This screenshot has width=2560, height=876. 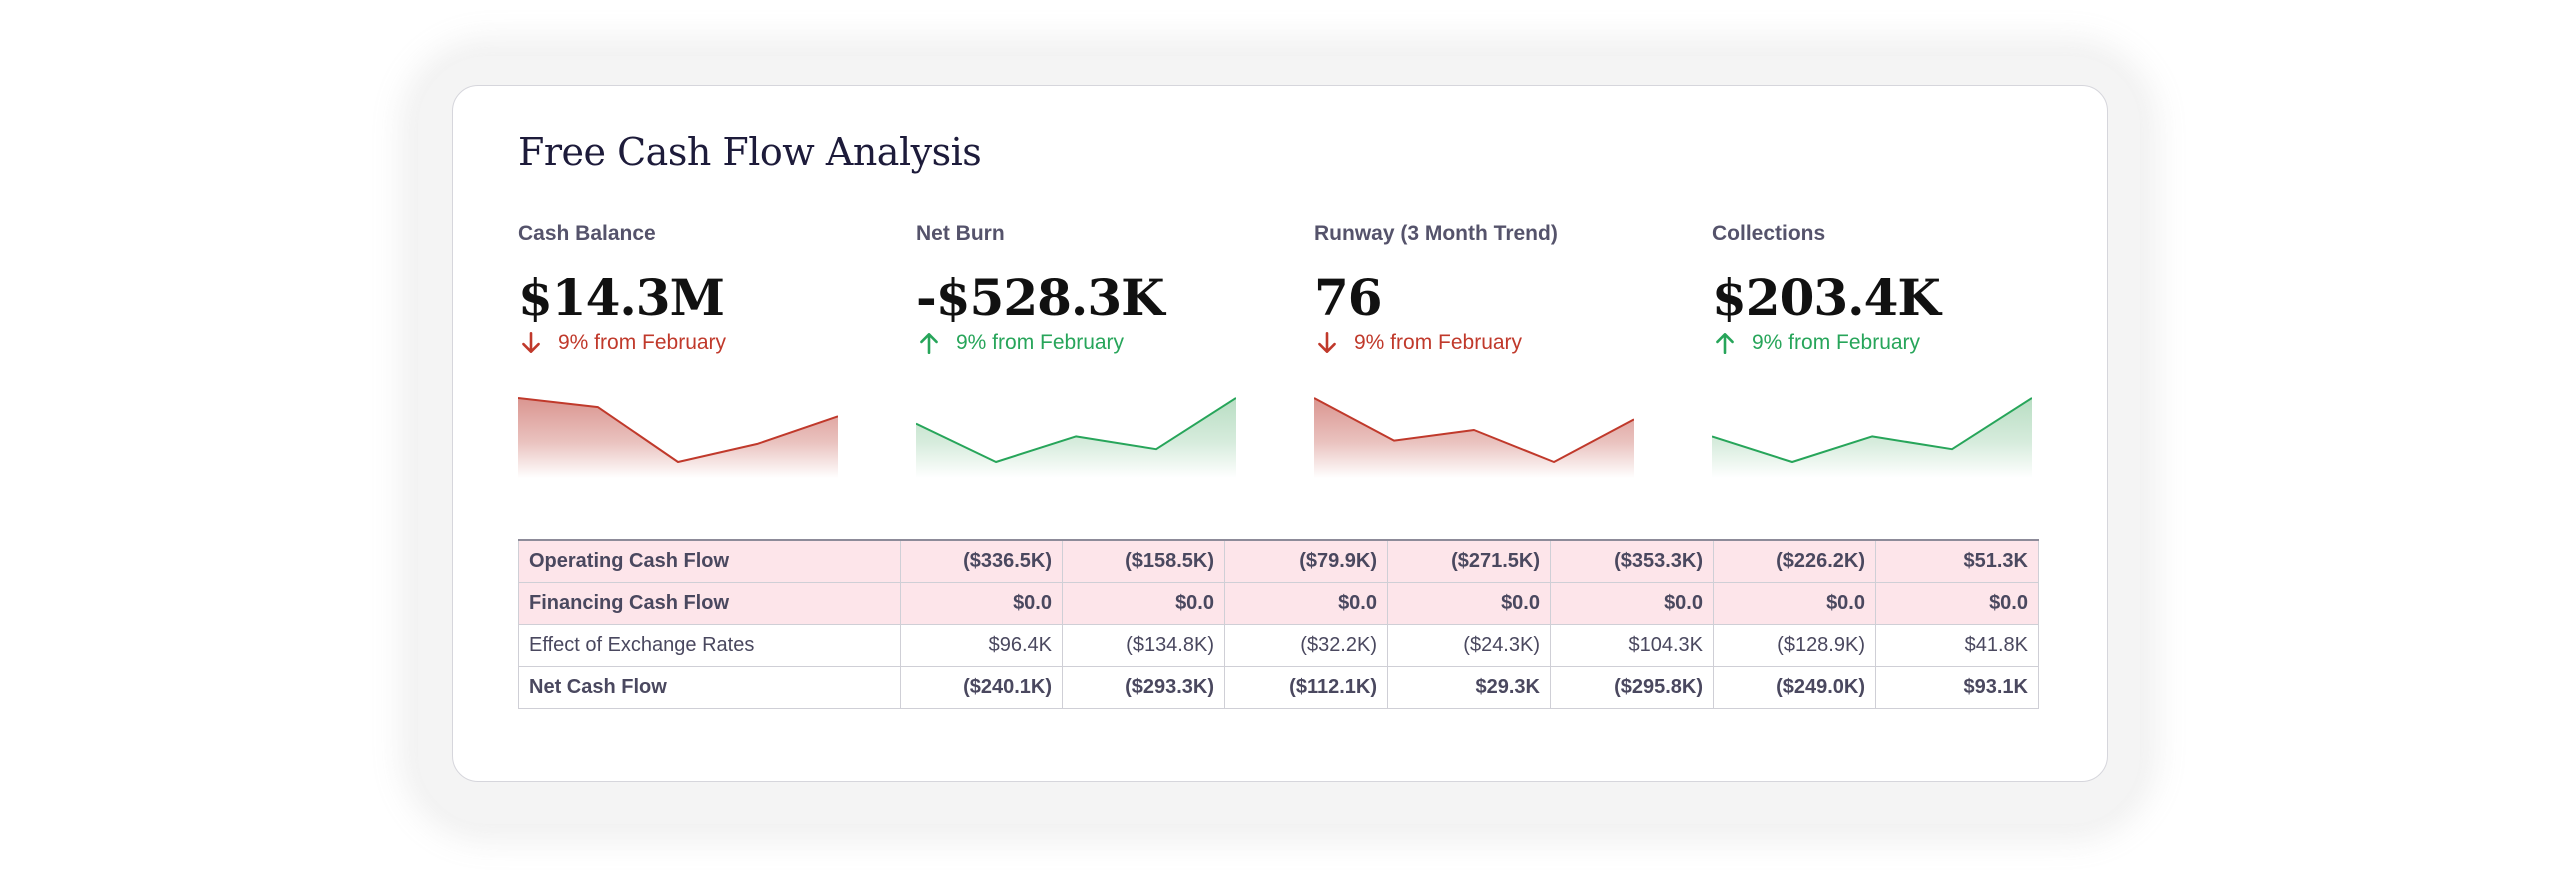 What do you see at coordinates (1957, 645) in the screenshot?
I see `table-cell: $41.8K` at bounding box center [1957, 645].